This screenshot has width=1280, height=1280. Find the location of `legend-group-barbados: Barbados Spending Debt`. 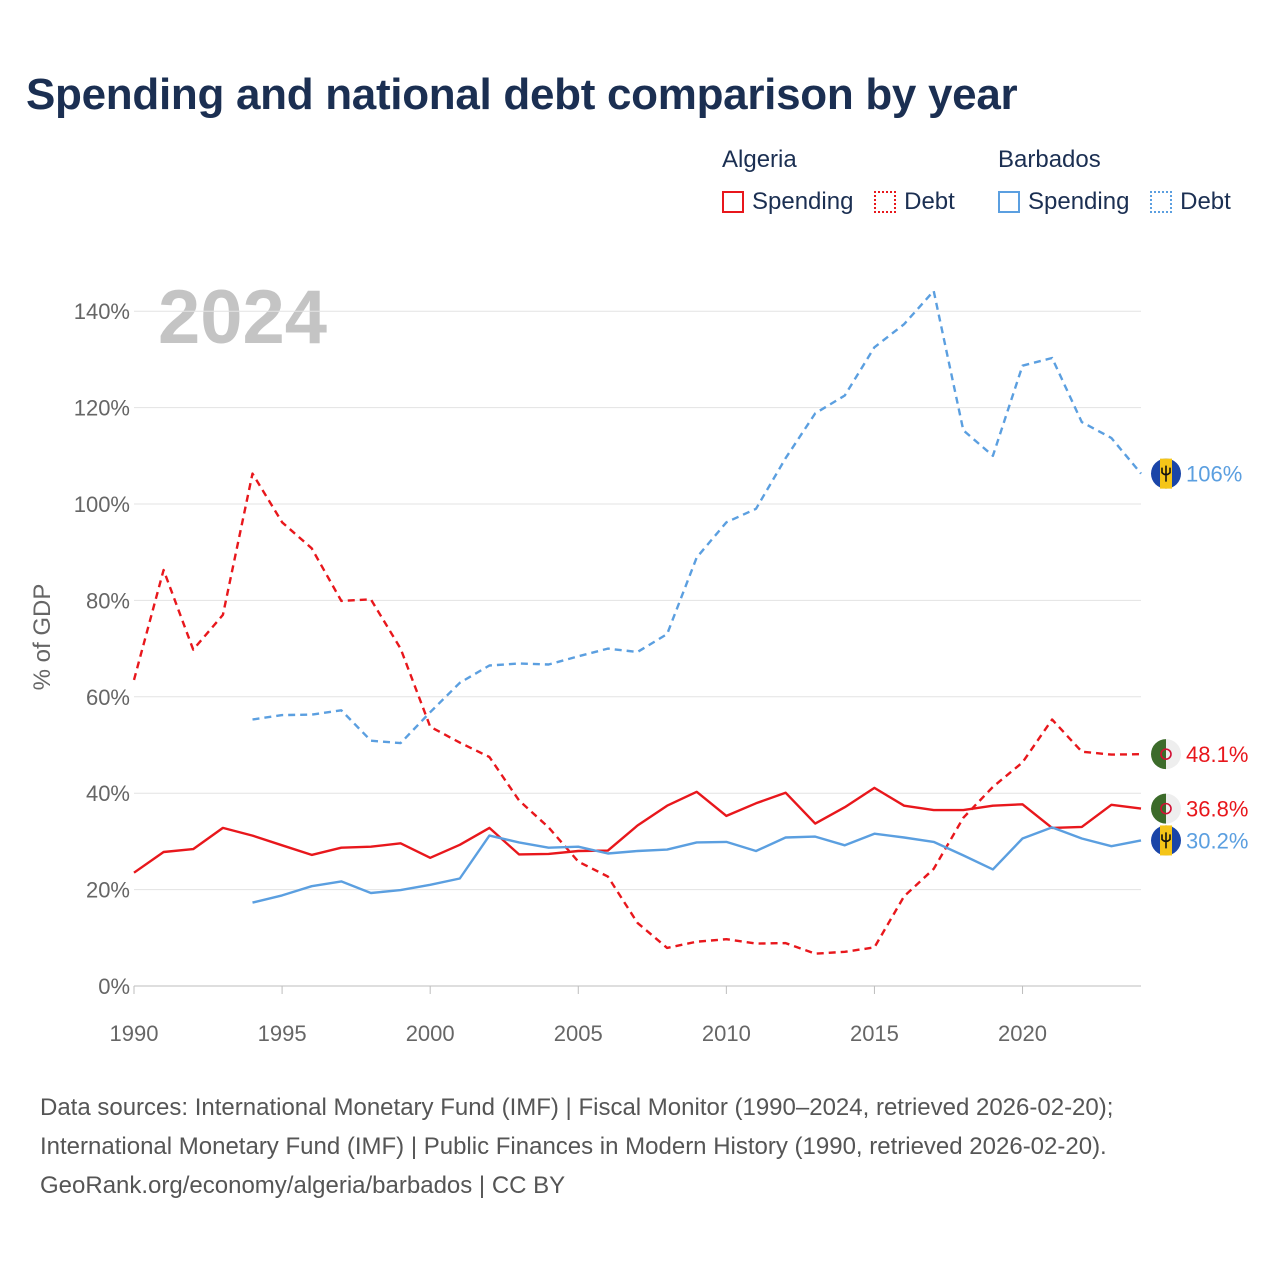

legend-group-barbados: Barbados Spending Debt is located at coordinates (1121, 183).